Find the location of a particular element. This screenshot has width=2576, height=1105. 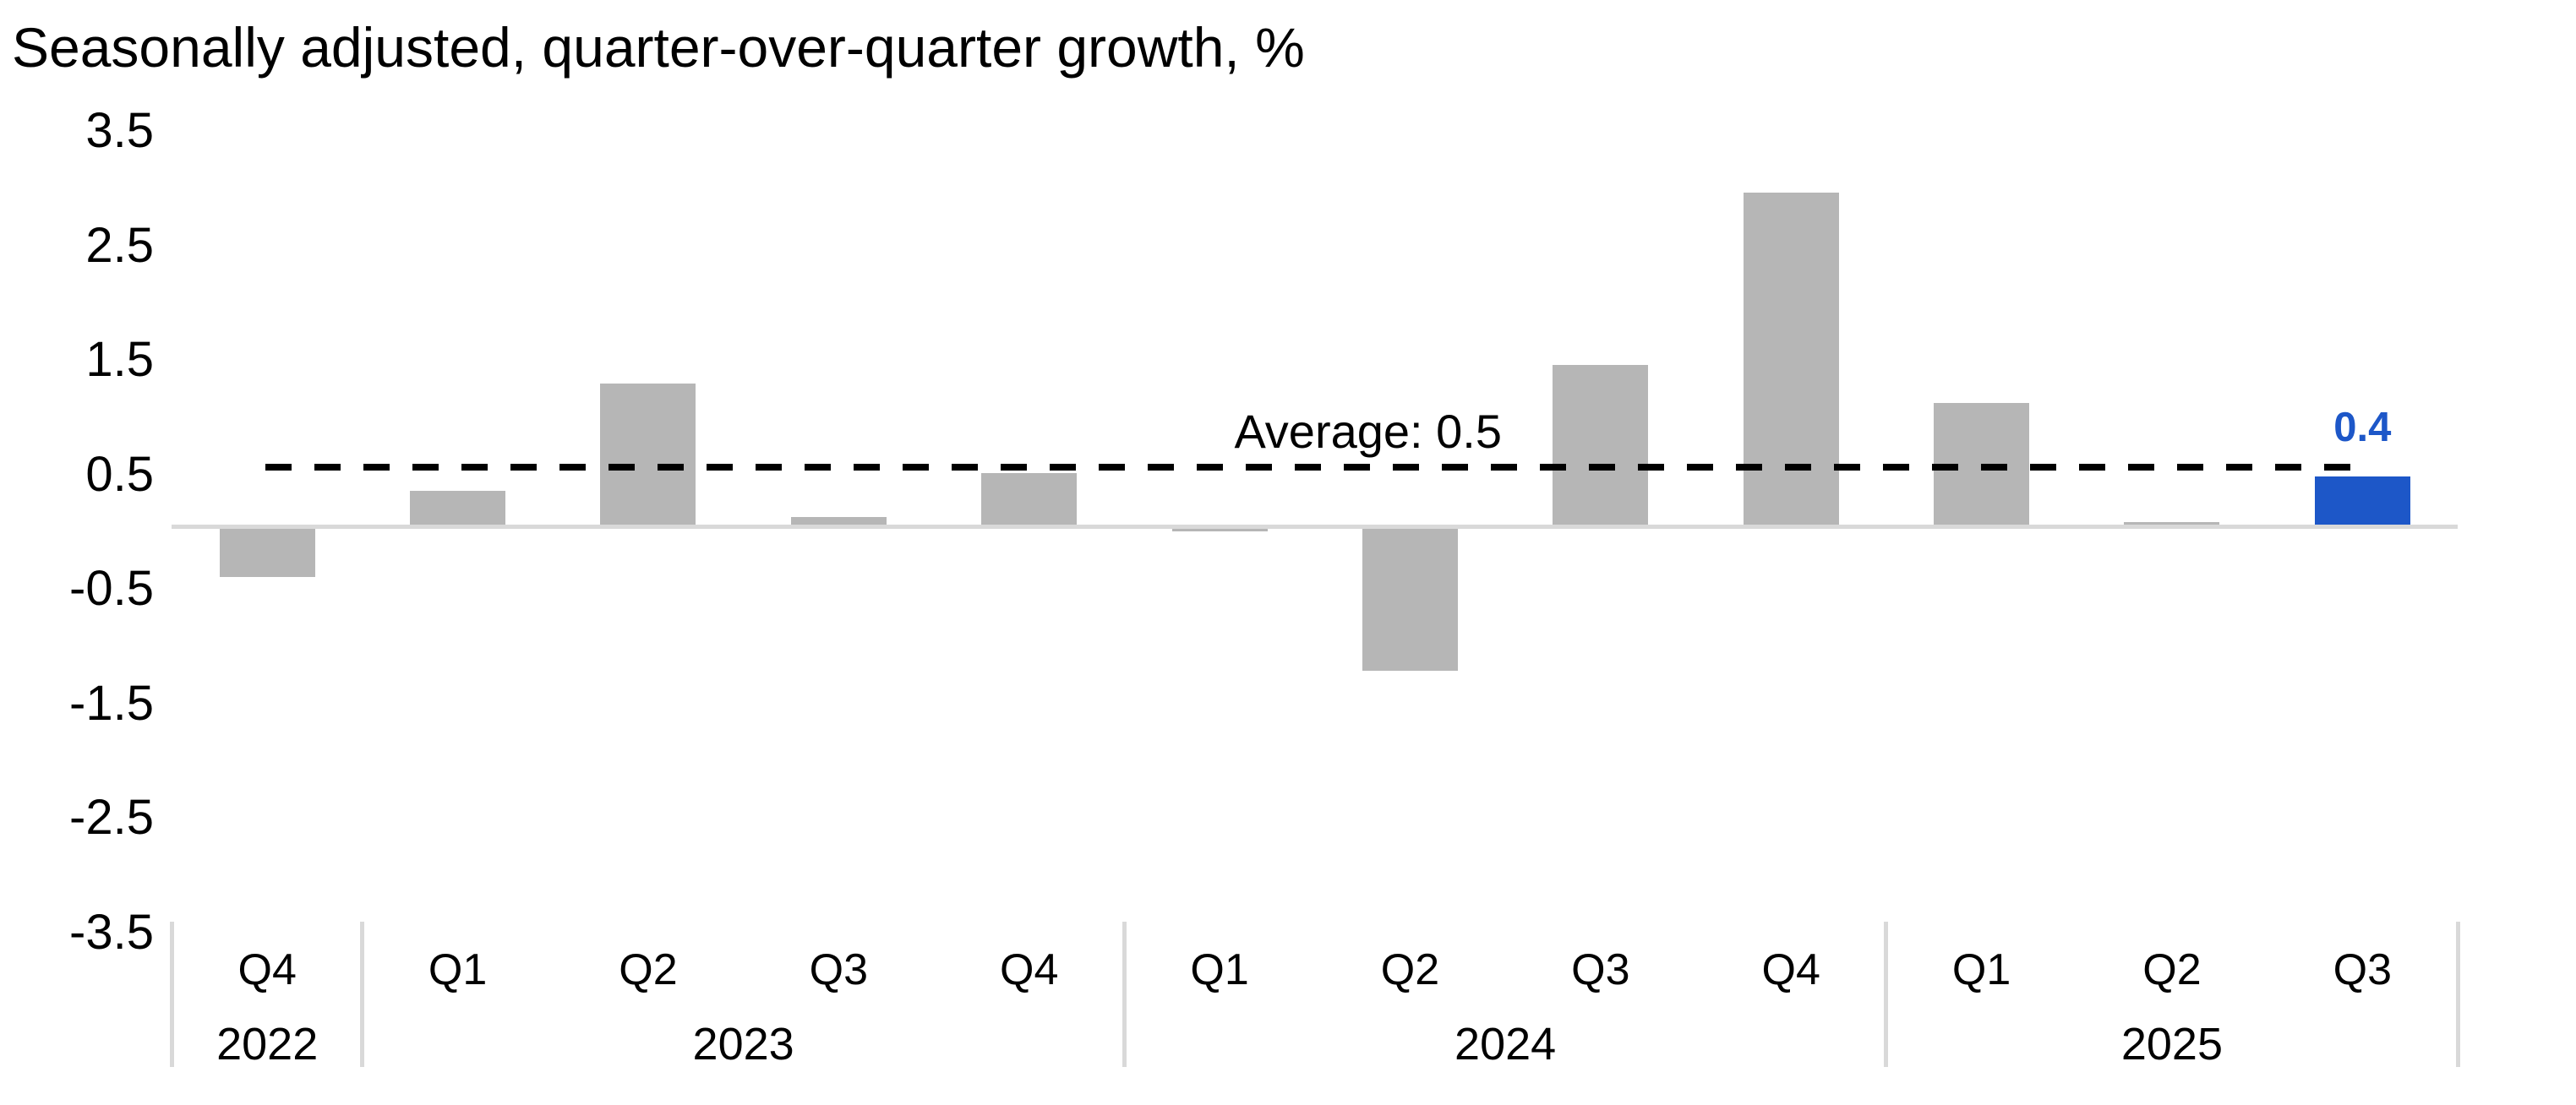

x-label-q1-2024: Q1 is located at coordinates (1219, 969).